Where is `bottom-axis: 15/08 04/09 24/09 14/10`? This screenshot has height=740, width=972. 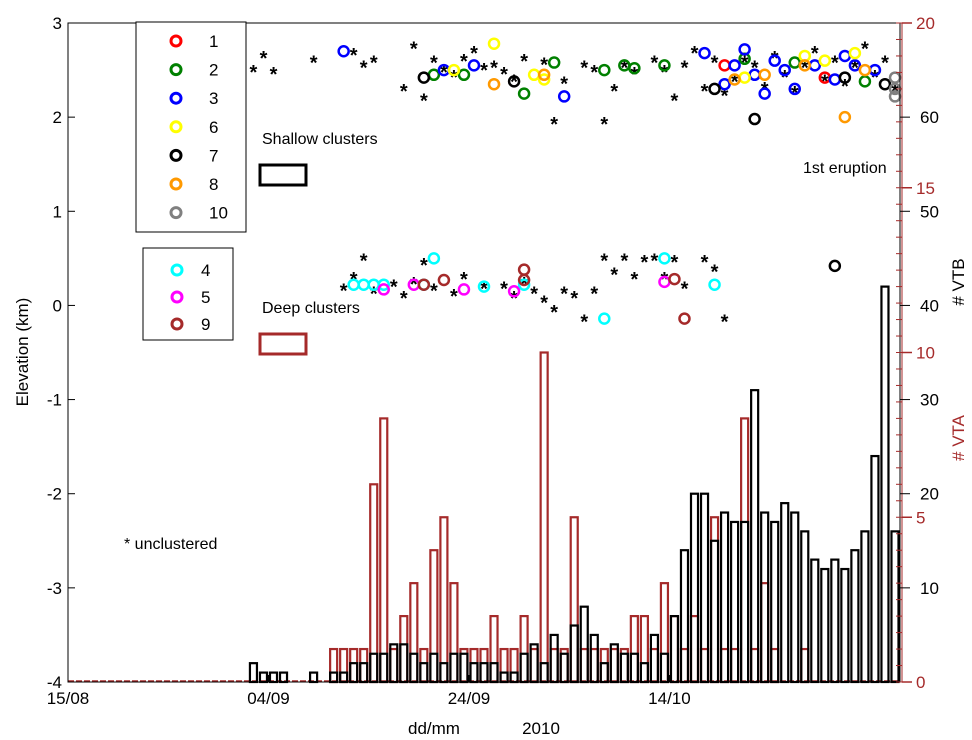 bottom-axis: 15/08 04/09 24/09 14/10 is located at coordinates (369, 691).